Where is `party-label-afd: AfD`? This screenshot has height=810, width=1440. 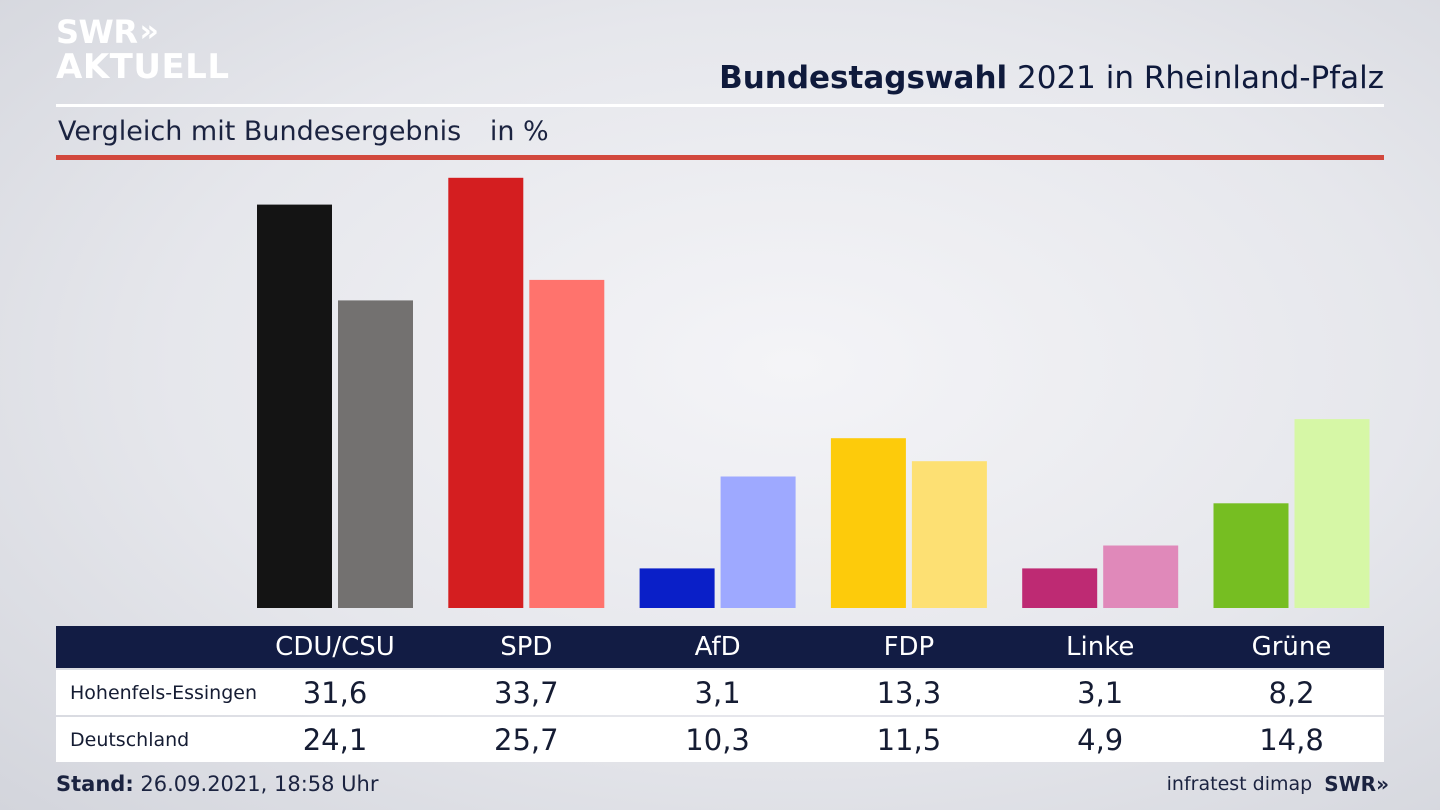 party-label-afd: AfD is located at coordinates (717, 647).